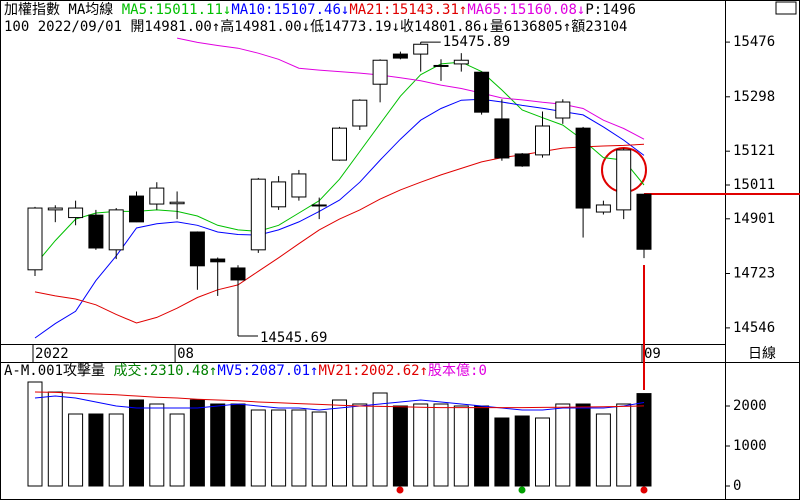  I want to click on y-tick-label: 14901, so click(754, 219).